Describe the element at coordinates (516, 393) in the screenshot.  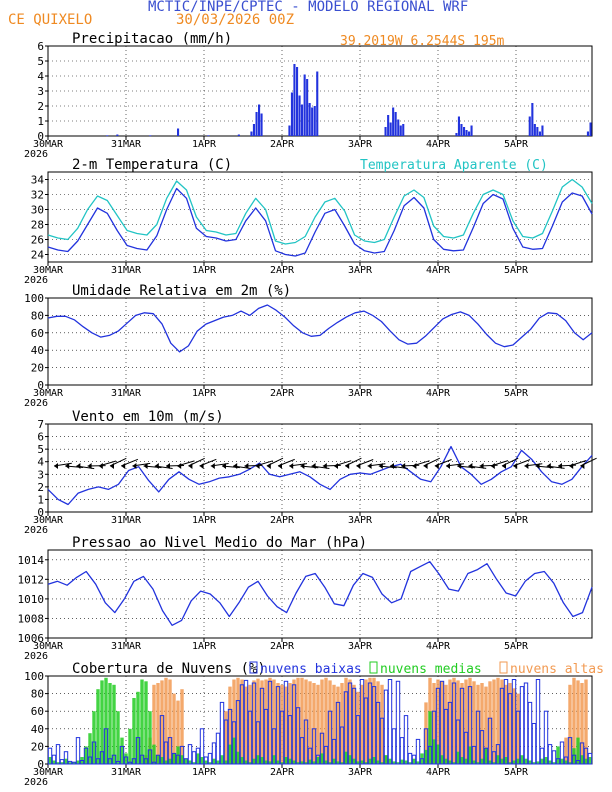
I see `rh-xtick-label: 5APR` at that location.